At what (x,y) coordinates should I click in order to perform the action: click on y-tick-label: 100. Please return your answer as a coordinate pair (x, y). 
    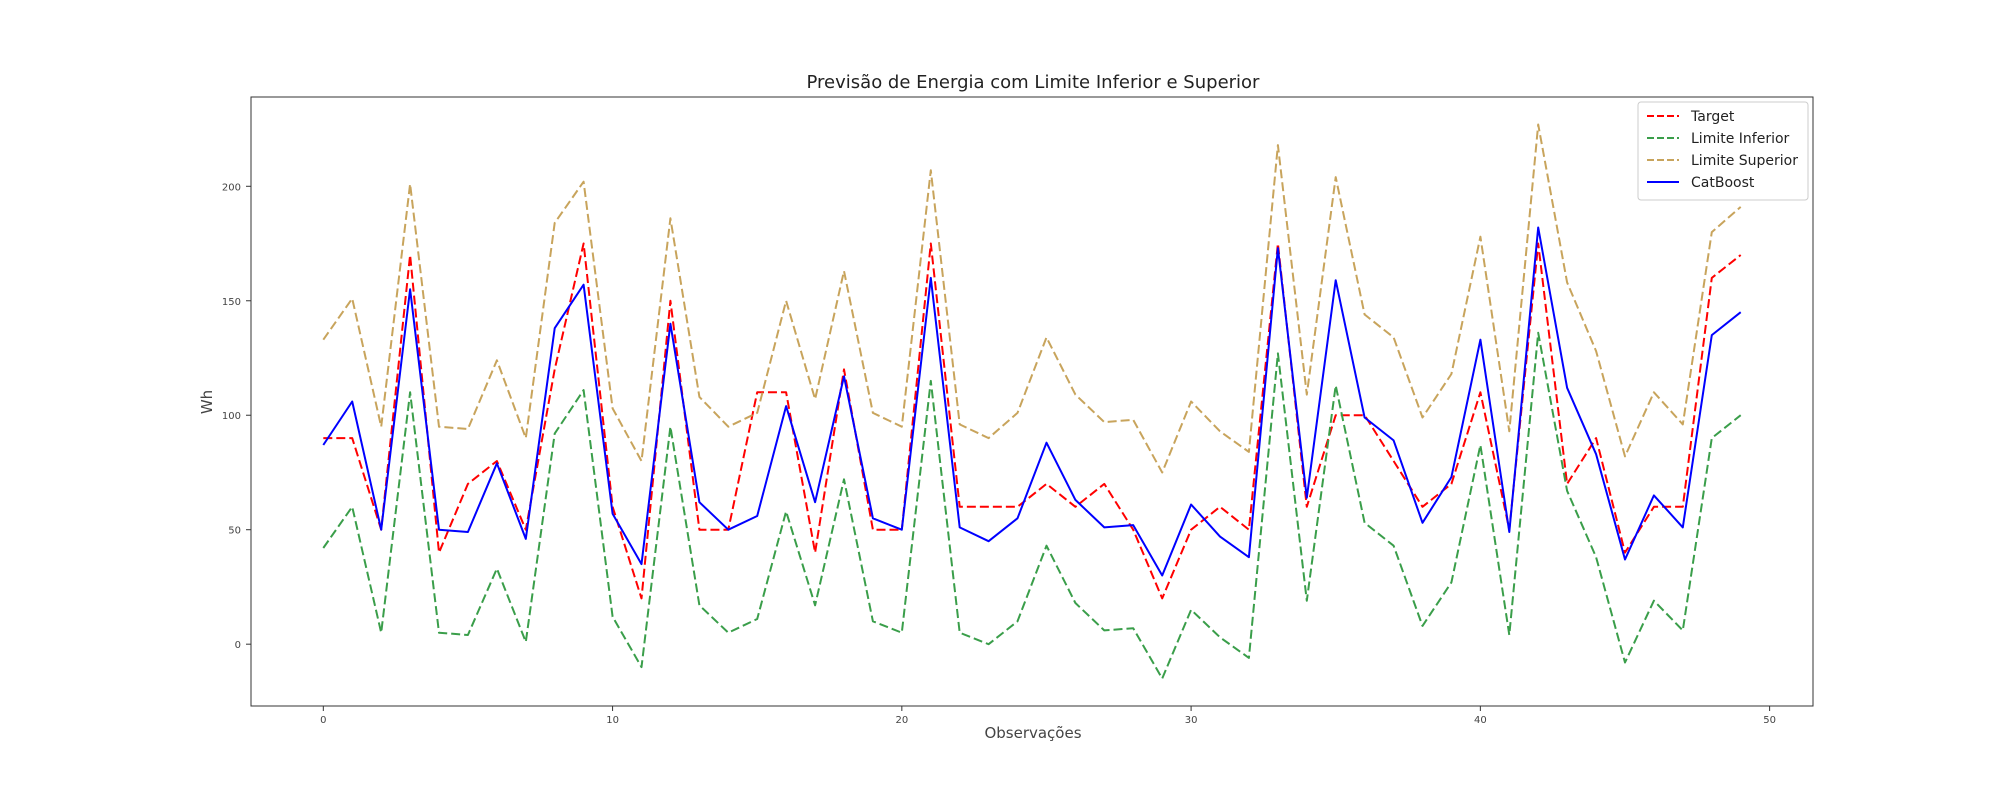
    Looking at the image, I should click on (231, 416).